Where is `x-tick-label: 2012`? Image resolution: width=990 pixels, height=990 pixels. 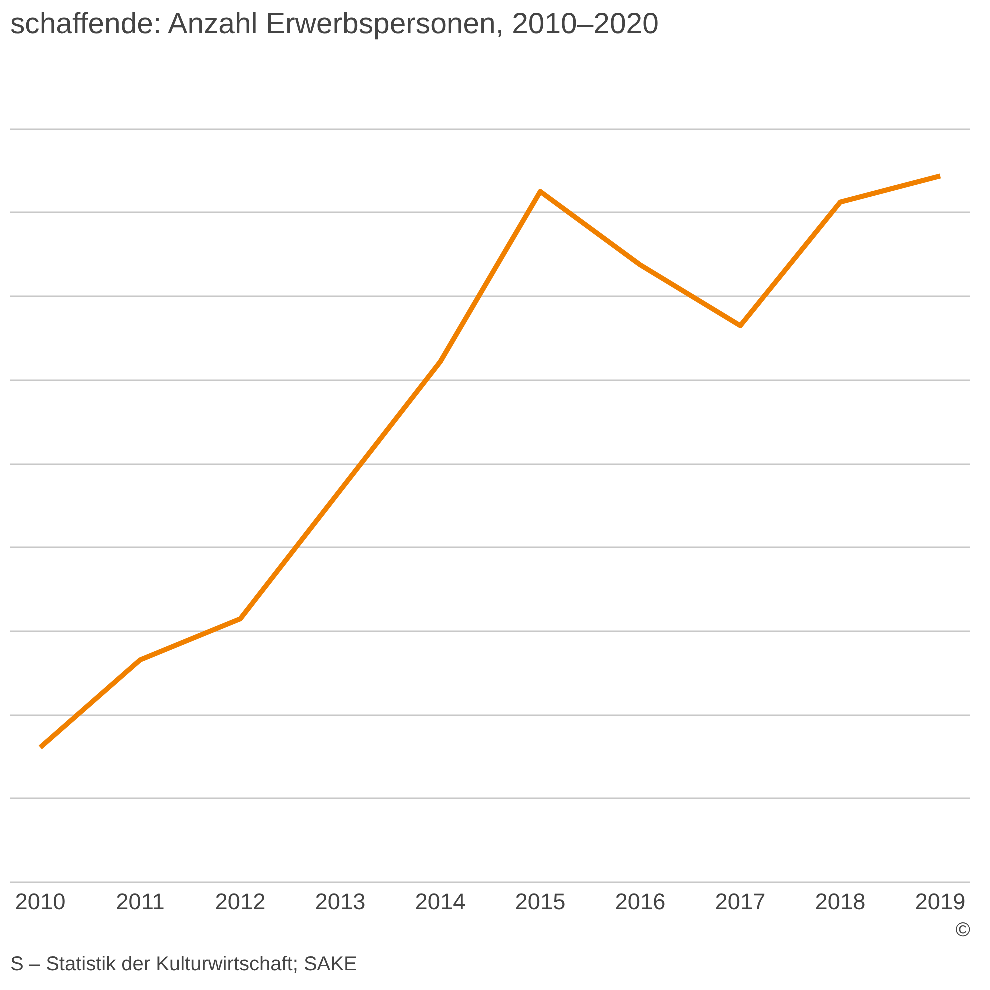 x-tick-label: 2012 is located at coordinates (240, 901).